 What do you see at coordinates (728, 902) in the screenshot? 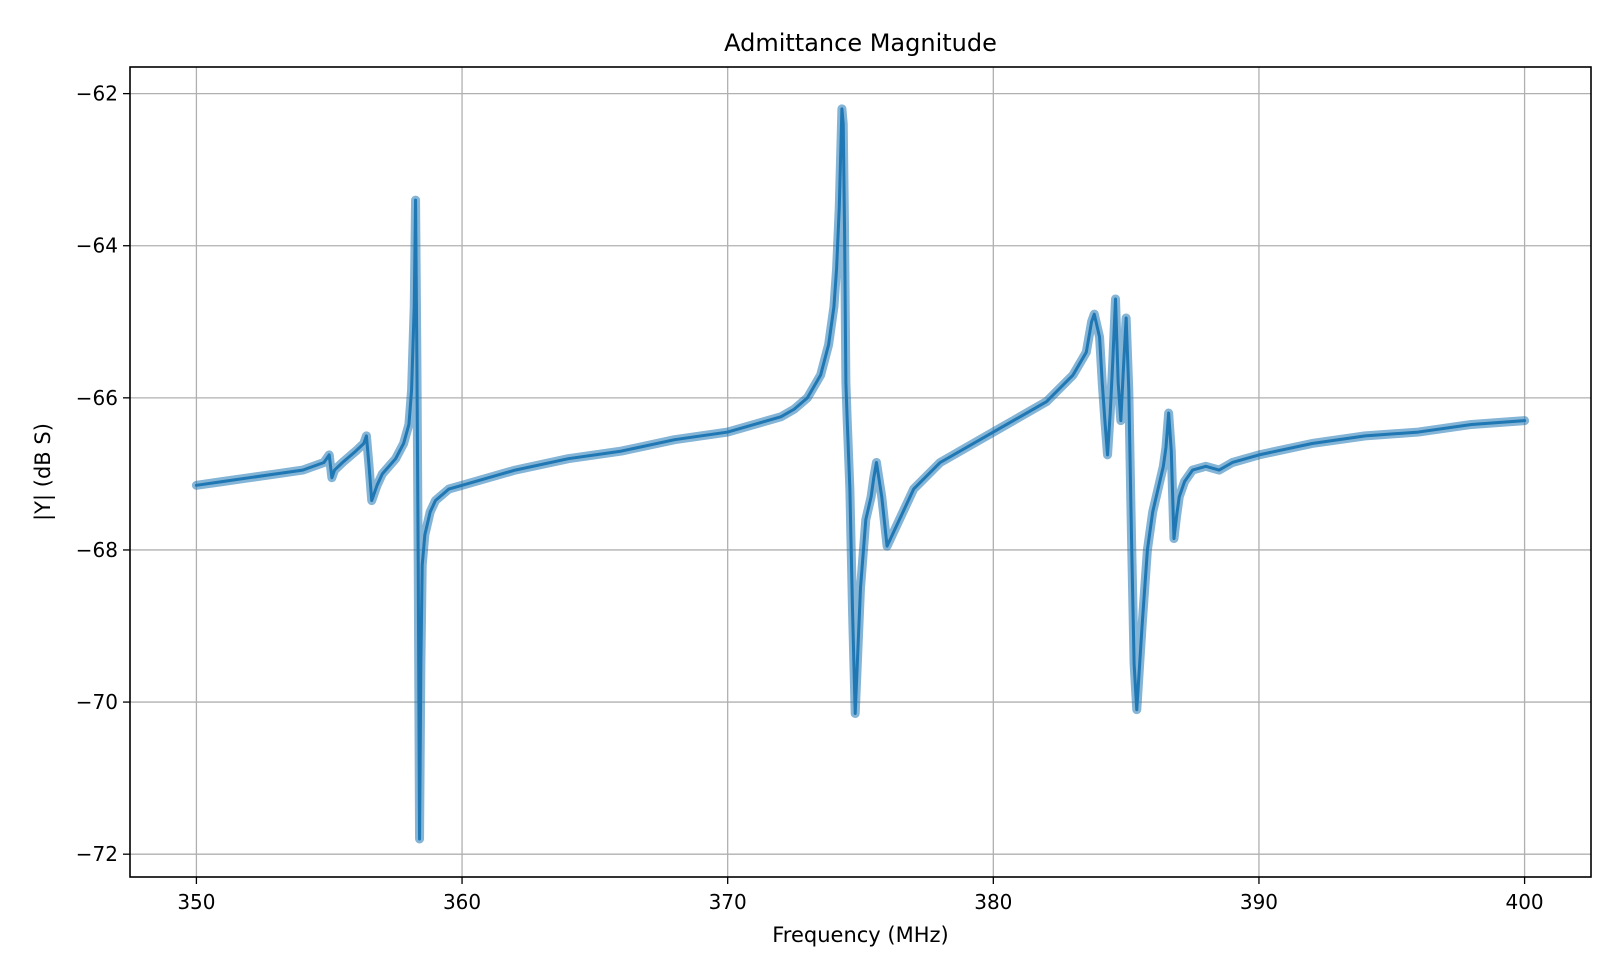
I see `x-tick-label: 370` at bounding box center [728, 902].